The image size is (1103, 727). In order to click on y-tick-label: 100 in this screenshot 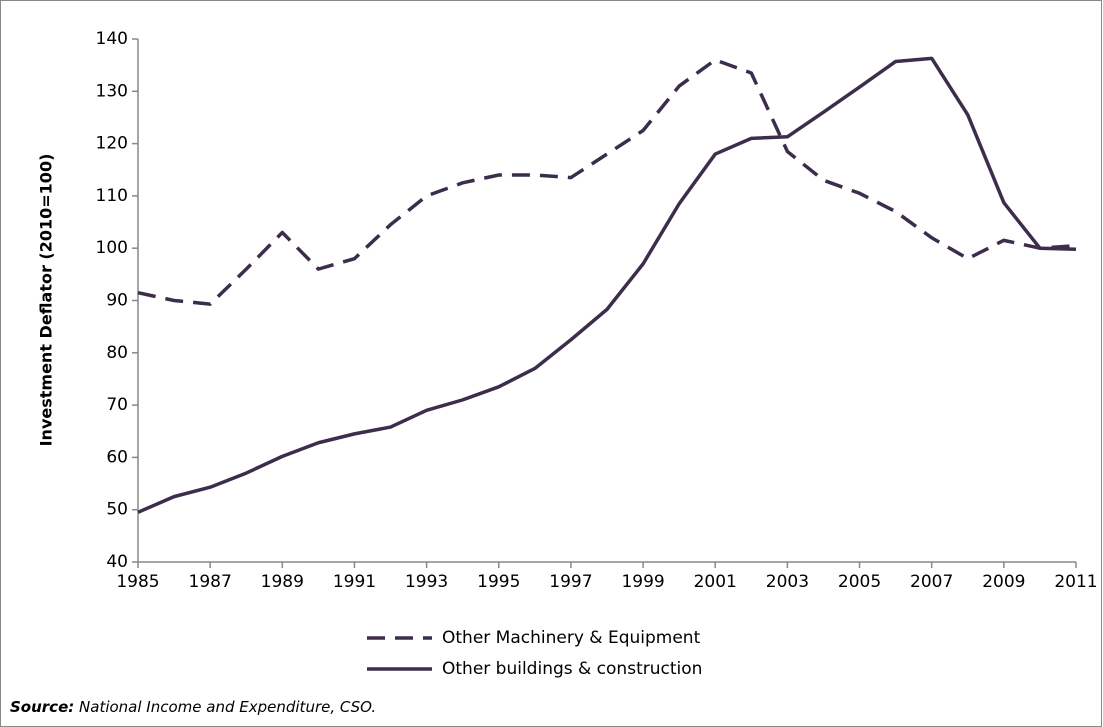, I will do `click(112, 248)`.